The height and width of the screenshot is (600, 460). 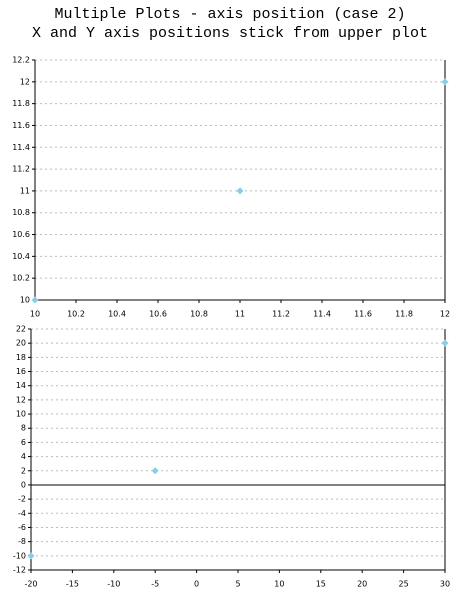 What do you see at coordinates (445, 584) in the screenshot?
I see `x-tick-label: 30` at bounding box center [445, 584].